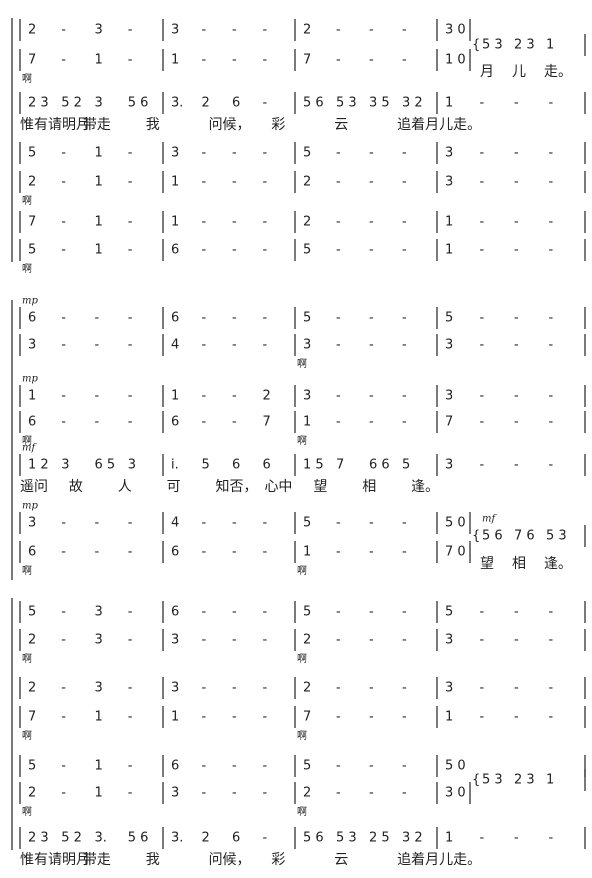  What do you see at coordinates (174, 487) in the screenshot?
I see `lyric: 可` at bounding box center [174, 487].